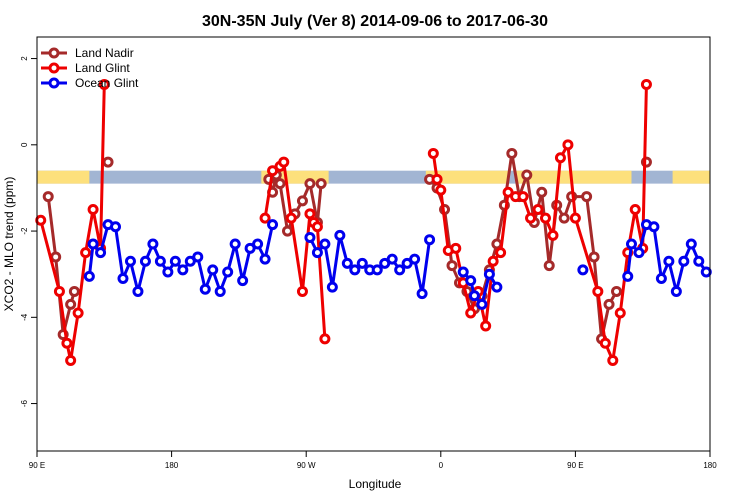  What do you see at coordinates (24, 317) in the screenshot?
I see `y-tick-label: -4` at bounding box center [24, 317].